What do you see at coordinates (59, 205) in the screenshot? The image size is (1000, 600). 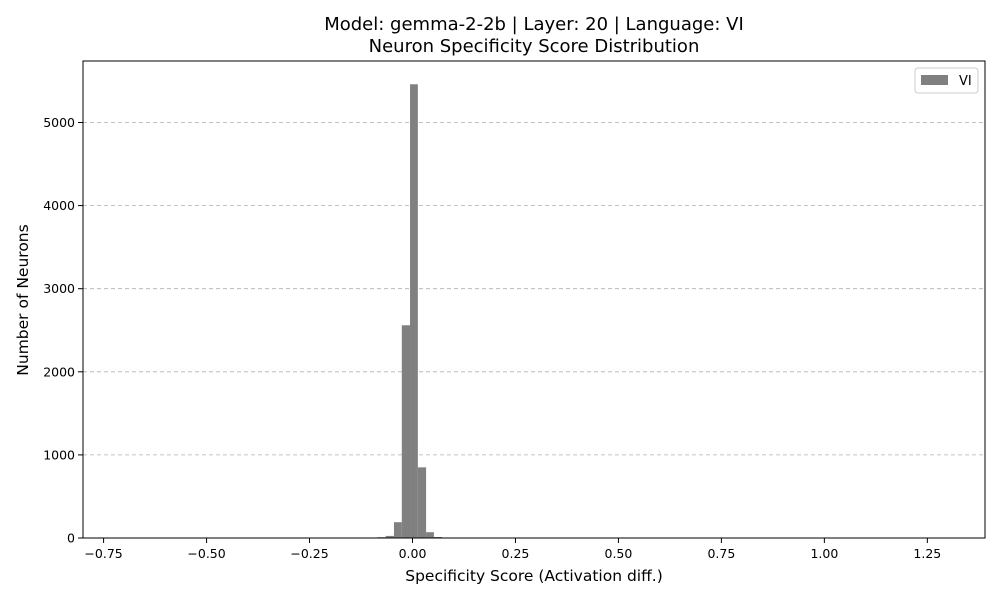 I see `y-tick-label: 4000` at bounding box center [59, 205].